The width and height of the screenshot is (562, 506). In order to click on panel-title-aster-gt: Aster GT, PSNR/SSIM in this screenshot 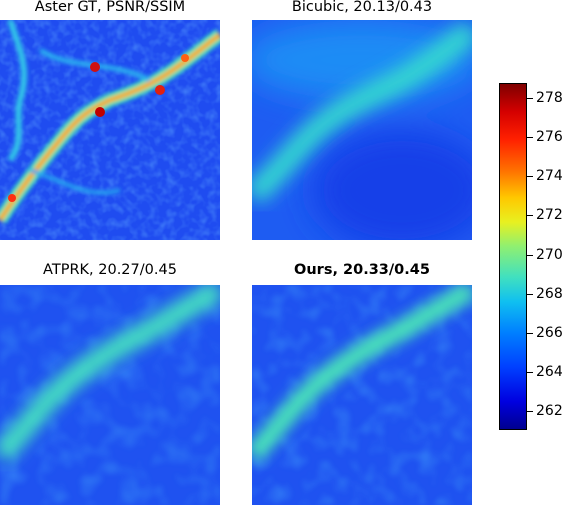, I will do `click(110, 7)`.